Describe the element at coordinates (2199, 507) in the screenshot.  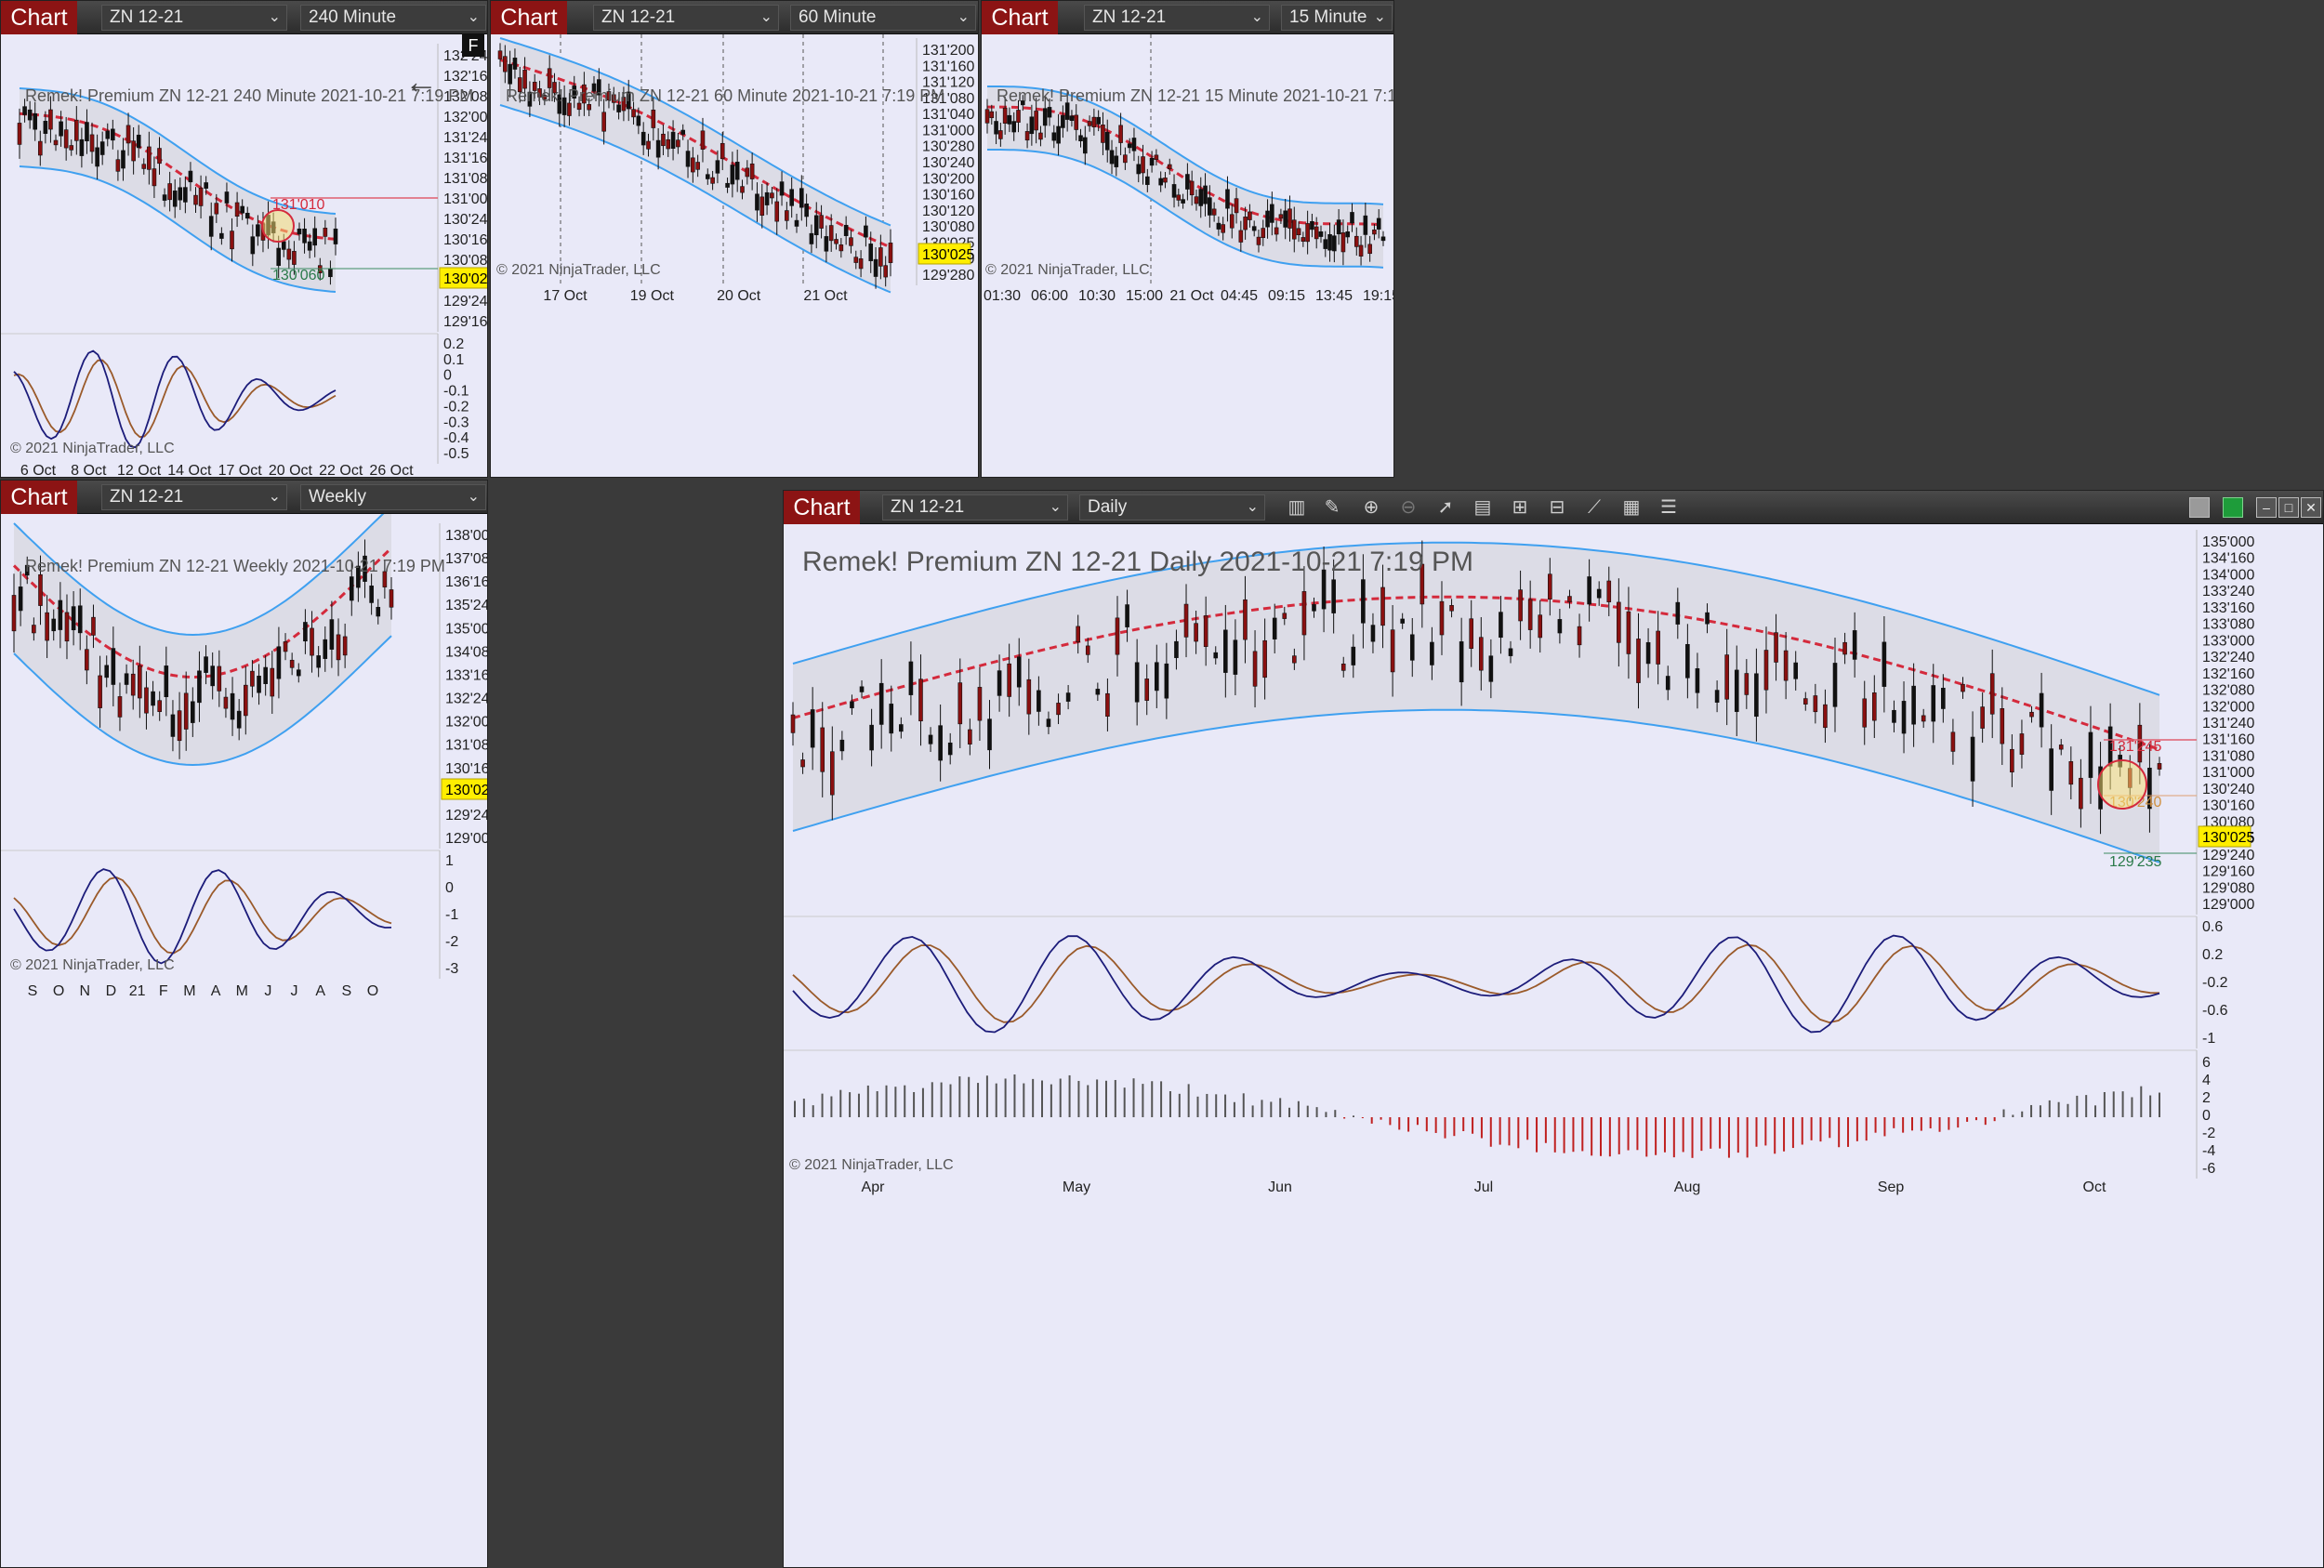
I see `window-link-button` at that location.